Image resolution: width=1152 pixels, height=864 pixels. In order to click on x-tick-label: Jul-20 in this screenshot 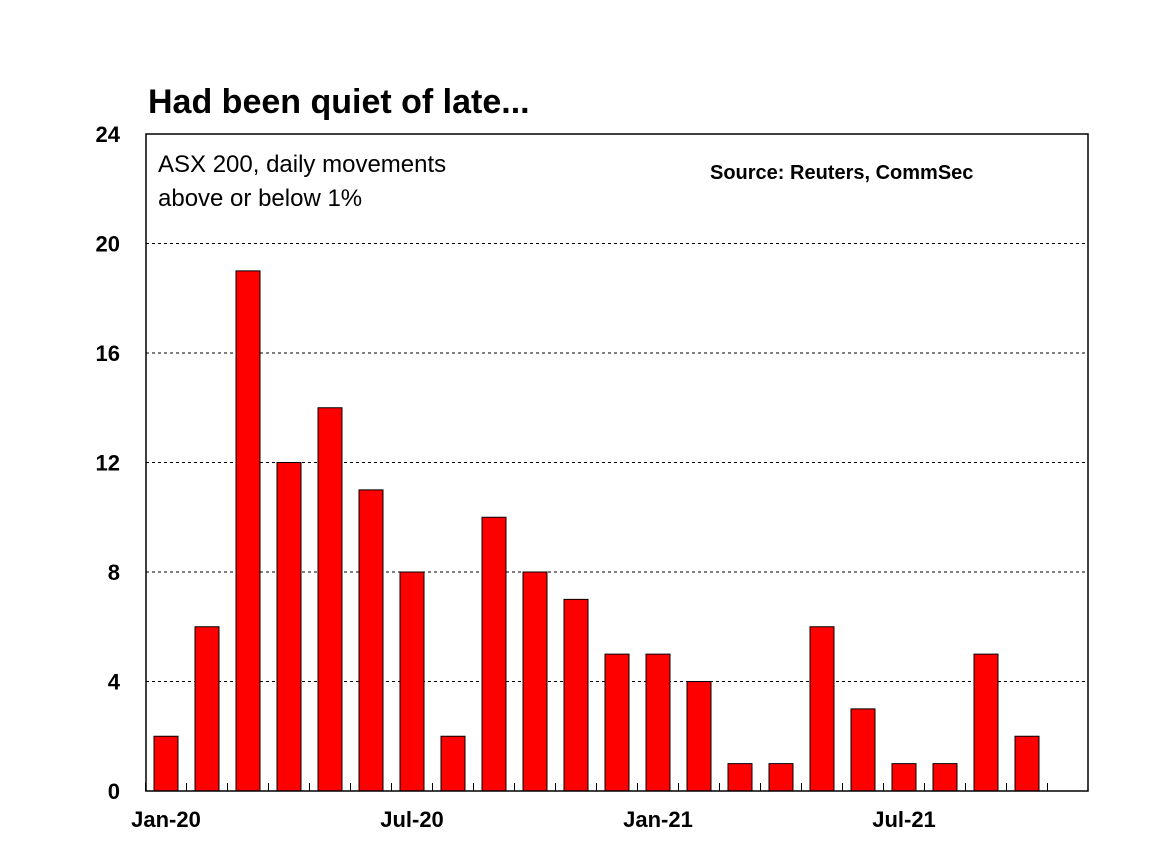, I will do `click(412, 819)`.